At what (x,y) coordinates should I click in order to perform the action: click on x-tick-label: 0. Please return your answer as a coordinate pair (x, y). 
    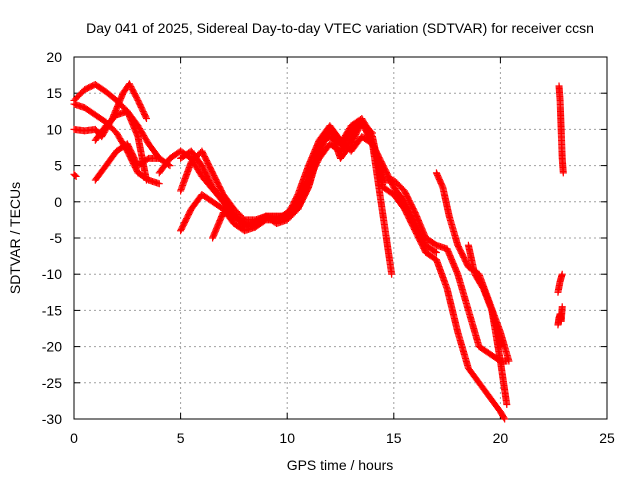
    Looking at the image, I should click on (74, 438).